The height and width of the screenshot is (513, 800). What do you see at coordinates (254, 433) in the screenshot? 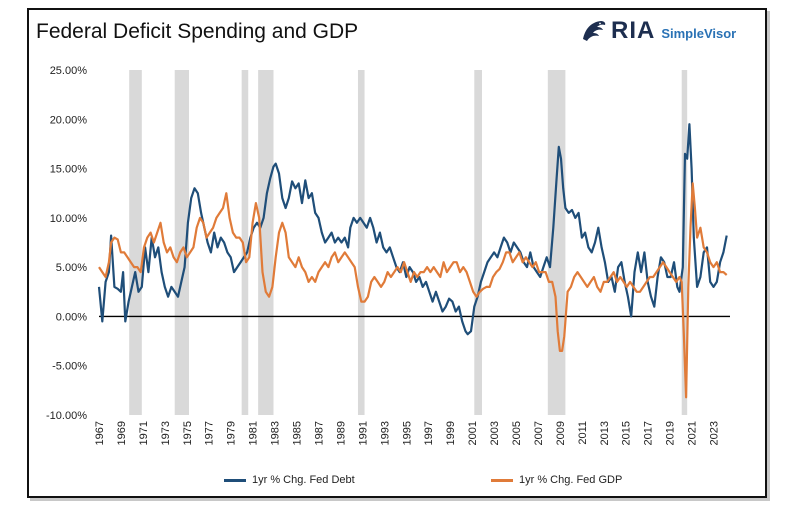
I see `x-tick-label: 1981` at bounding box center [254, 433].